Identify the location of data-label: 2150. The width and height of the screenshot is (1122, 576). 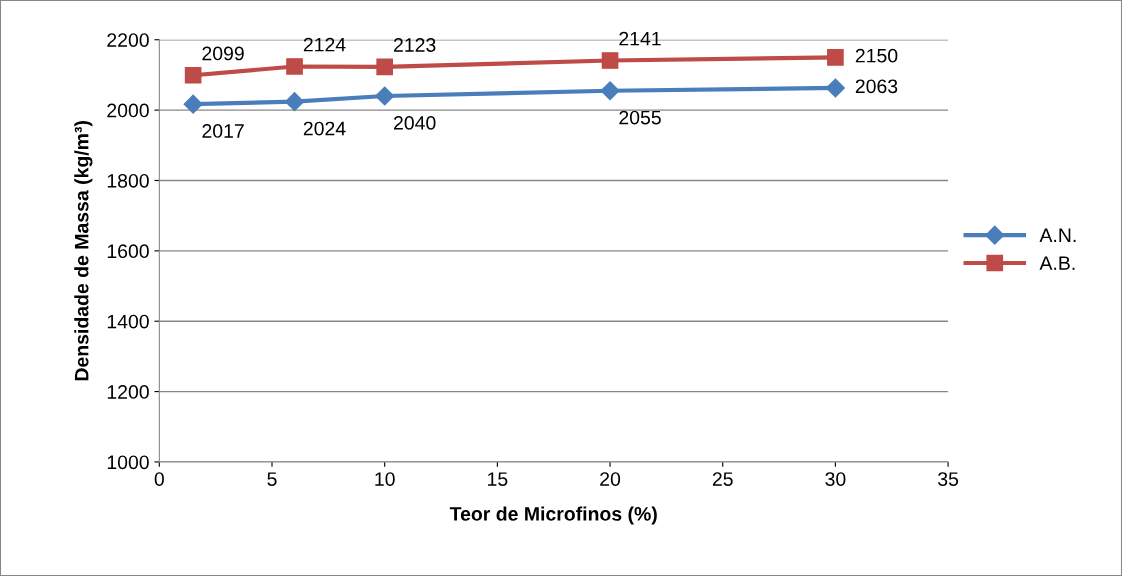
(876, 55).